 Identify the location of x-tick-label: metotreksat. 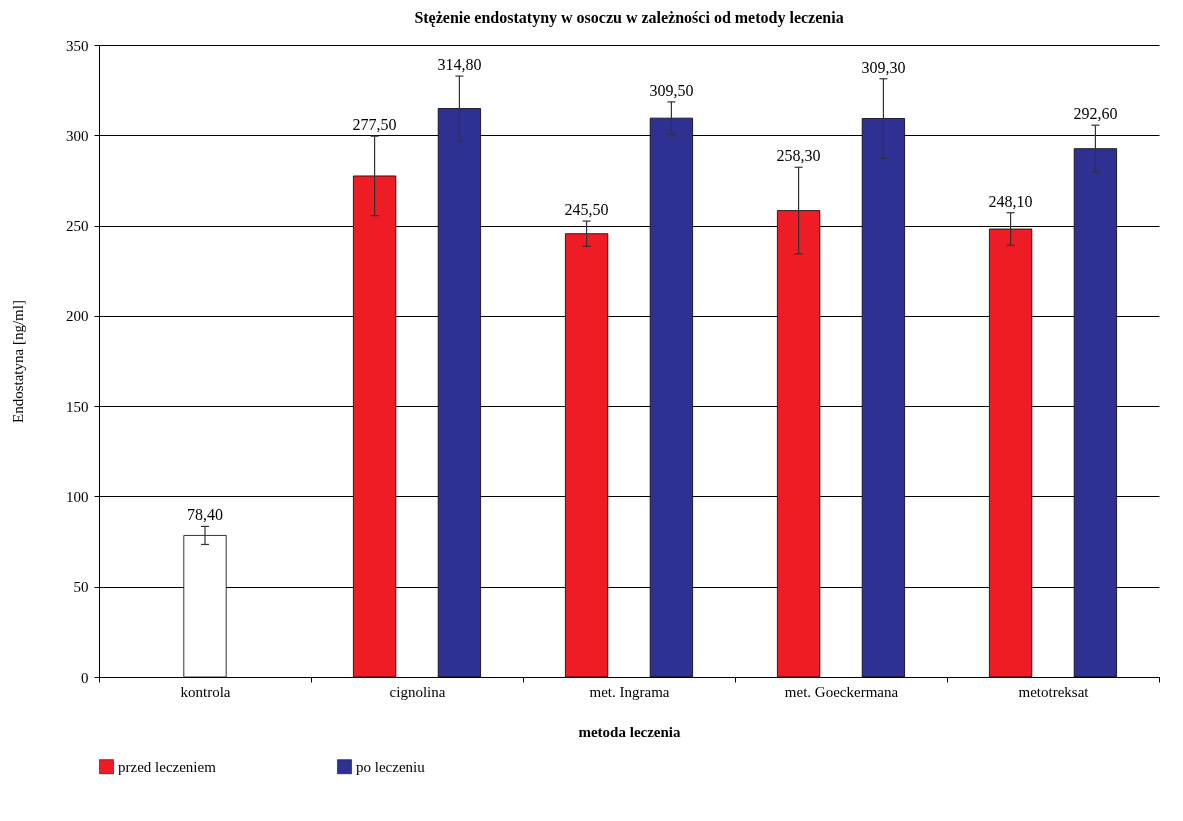
(1054, 691).